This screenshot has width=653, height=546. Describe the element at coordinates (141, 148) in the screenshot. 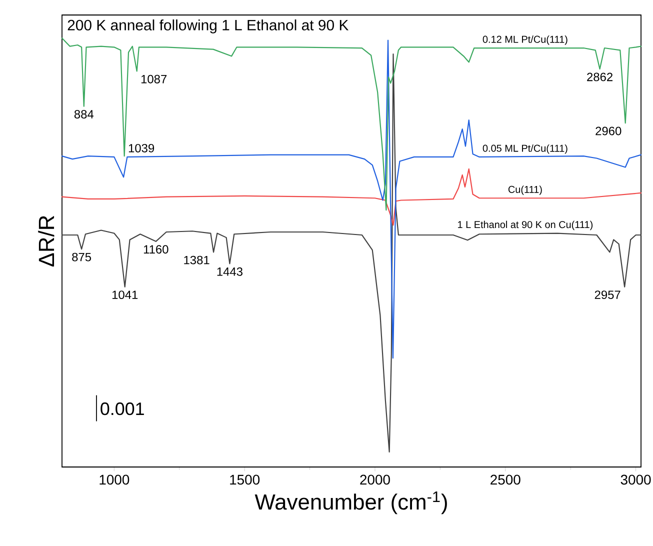

I see `annotation: 1039` at that location.